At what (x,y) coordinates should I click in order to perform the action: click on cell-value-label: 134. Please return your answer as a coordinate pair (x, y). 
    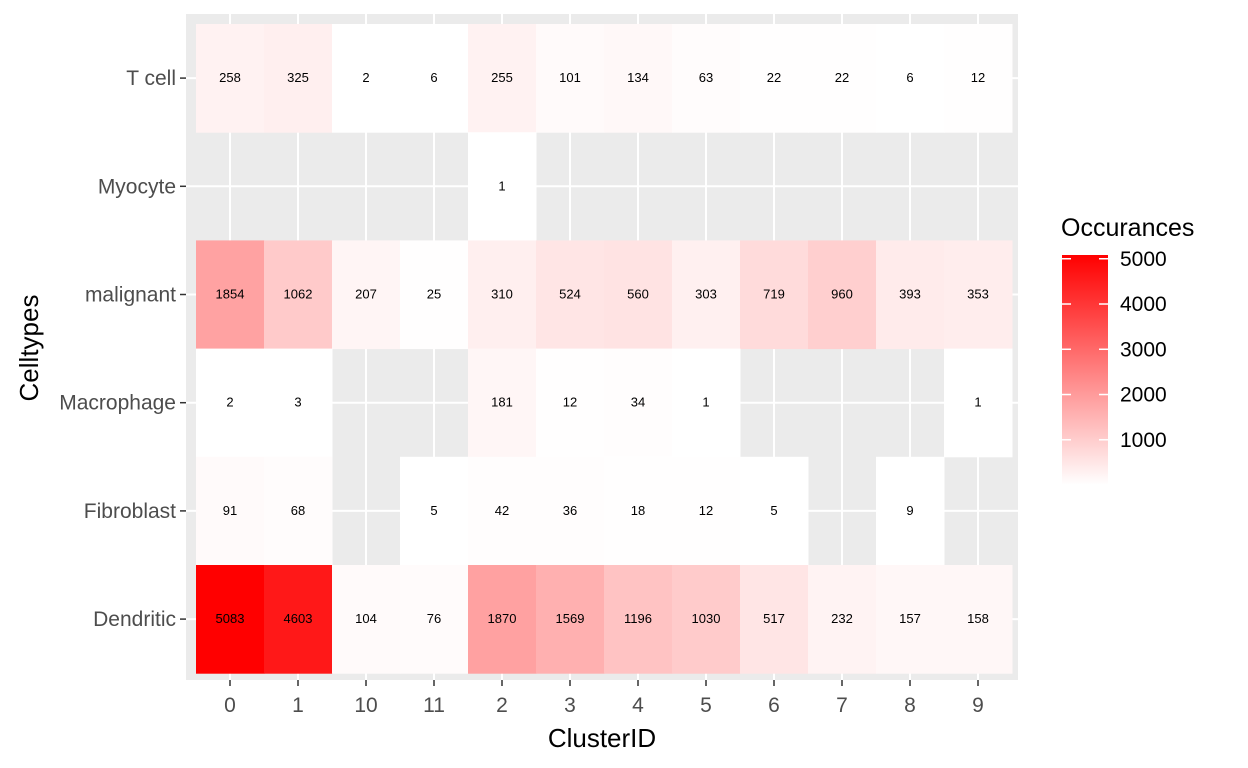
    Looking at the image, I should click on (638, 77).